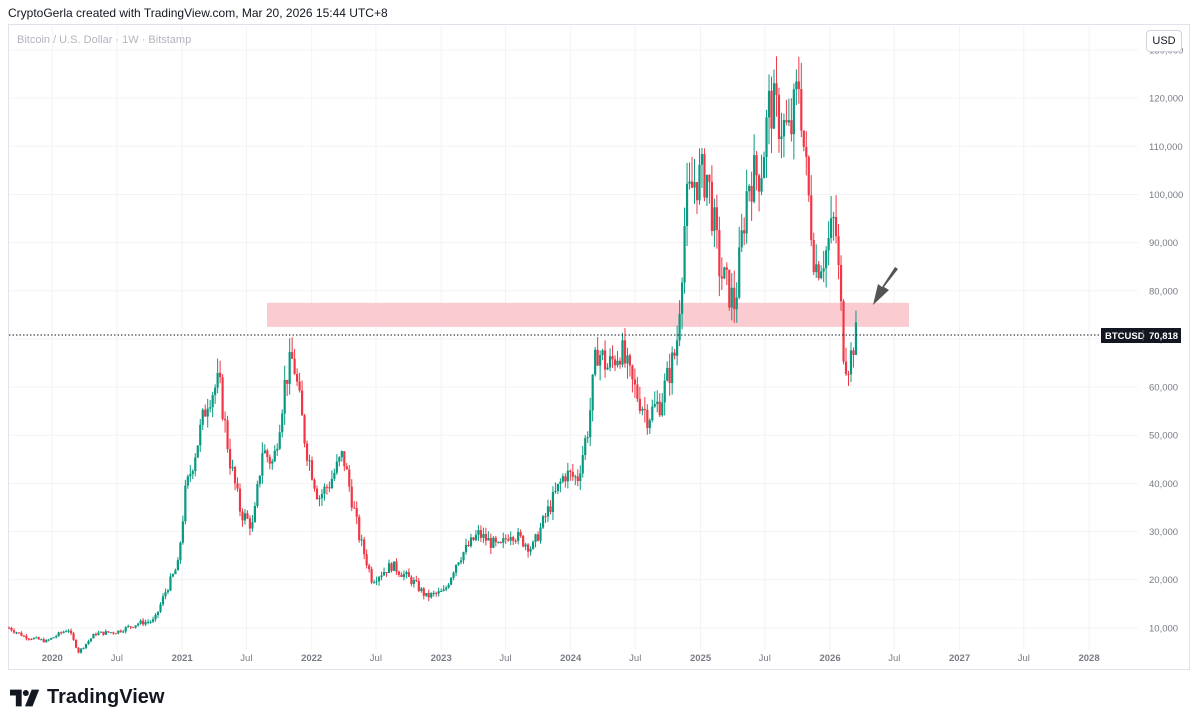 This screenshot has width=1200, height=726. What do you see at coordinates (1166, 195) in the screenshot?
I see `y-tick-label: 100,000` at bounding box center [1166, 195].